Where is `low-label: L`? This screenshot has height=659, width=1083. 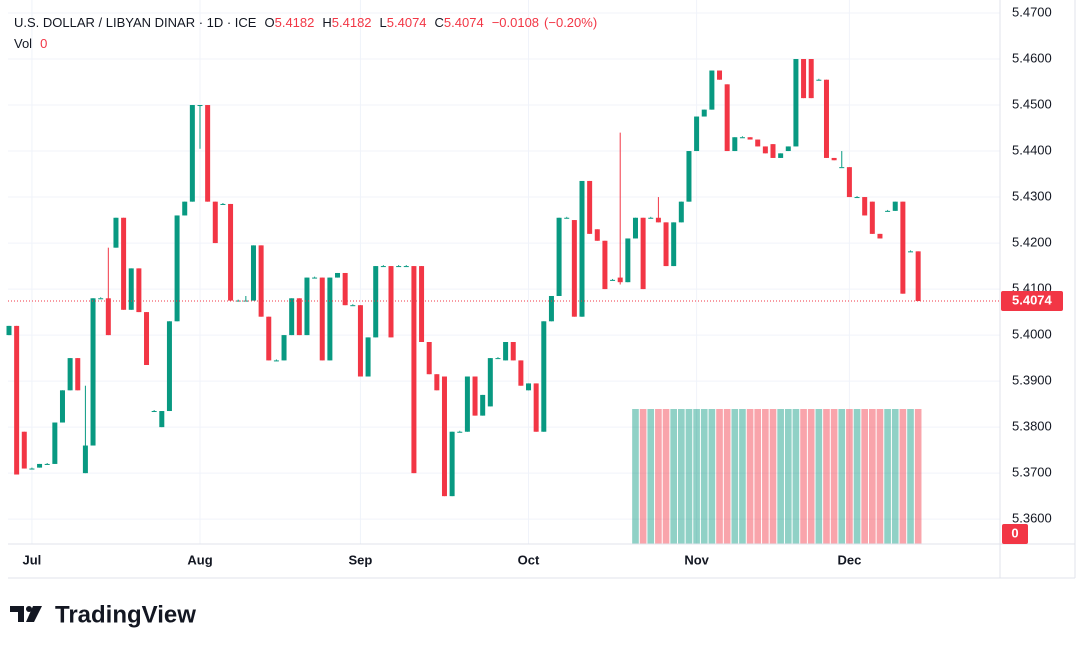
low-label: L is located at coordinates (383, 22).